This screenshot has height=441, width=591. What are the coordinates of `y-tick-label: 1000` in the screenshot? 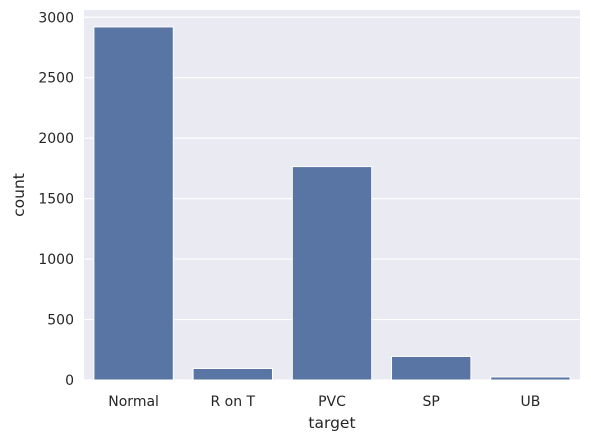 It's located at (56, 260).